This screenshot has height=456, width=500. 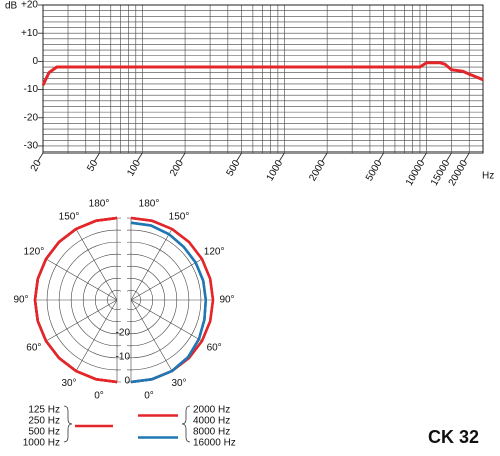 I want to click on y-tick-label: +20, so click(x=29, y=5).